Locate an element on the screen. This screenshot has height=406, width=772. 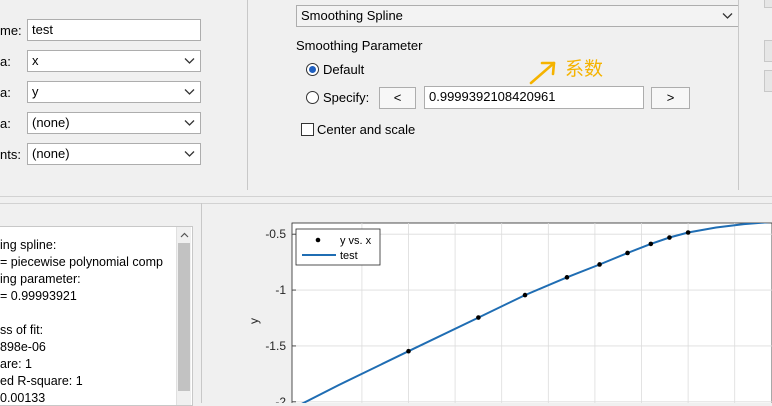
annotation-text: 系数 is located at coordinates (584, 69).